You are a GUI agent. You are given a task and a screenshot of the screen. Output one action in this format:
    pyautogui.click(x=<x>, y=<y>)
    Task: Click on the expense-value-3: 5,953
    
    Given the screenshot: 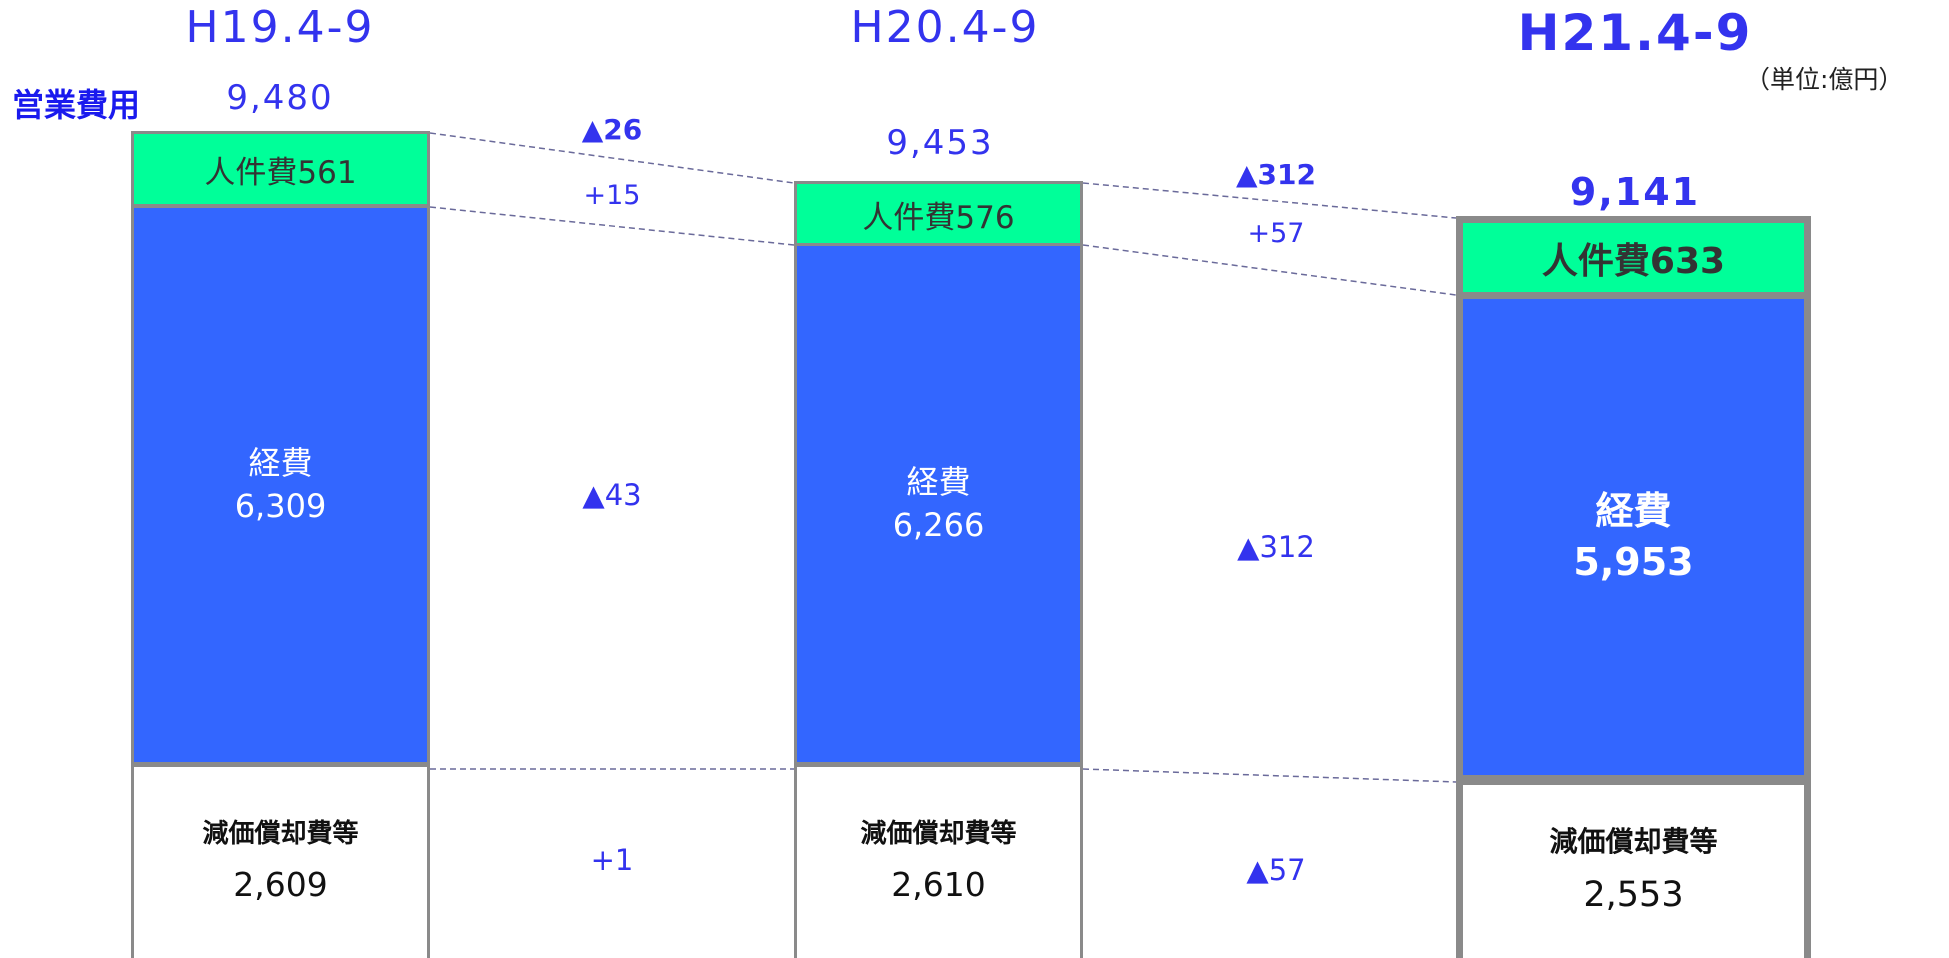 What is the action you would take?
    pyautogui.click(x=1633, y=562)
    